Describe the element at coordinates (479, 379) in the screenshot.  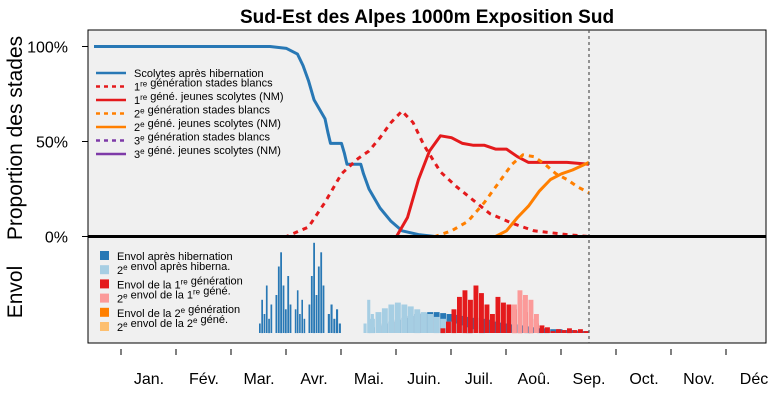
I see `x-tick-label: Juil.` at that location.